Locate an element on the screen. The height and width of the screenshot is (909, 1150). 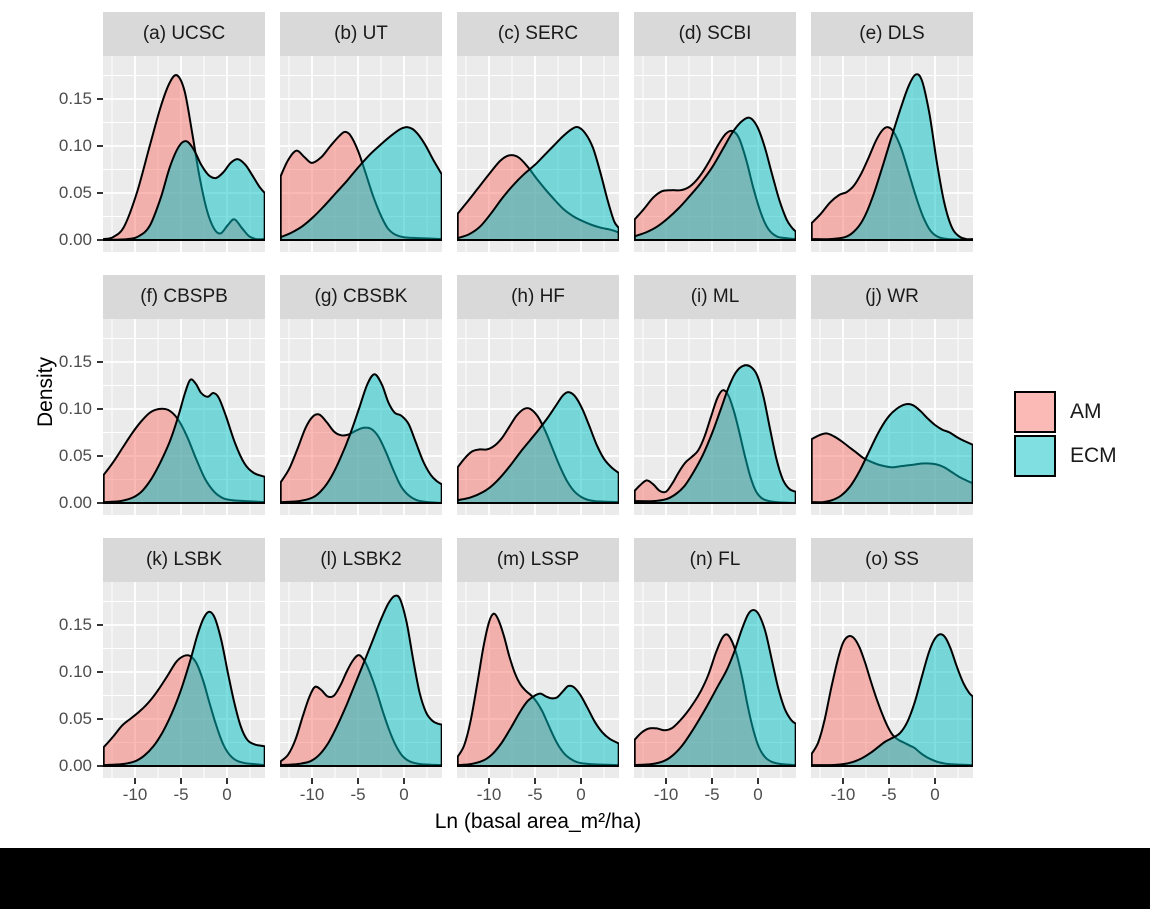
legend-label-ecm: ECM is located at coordinates (1093, 455).